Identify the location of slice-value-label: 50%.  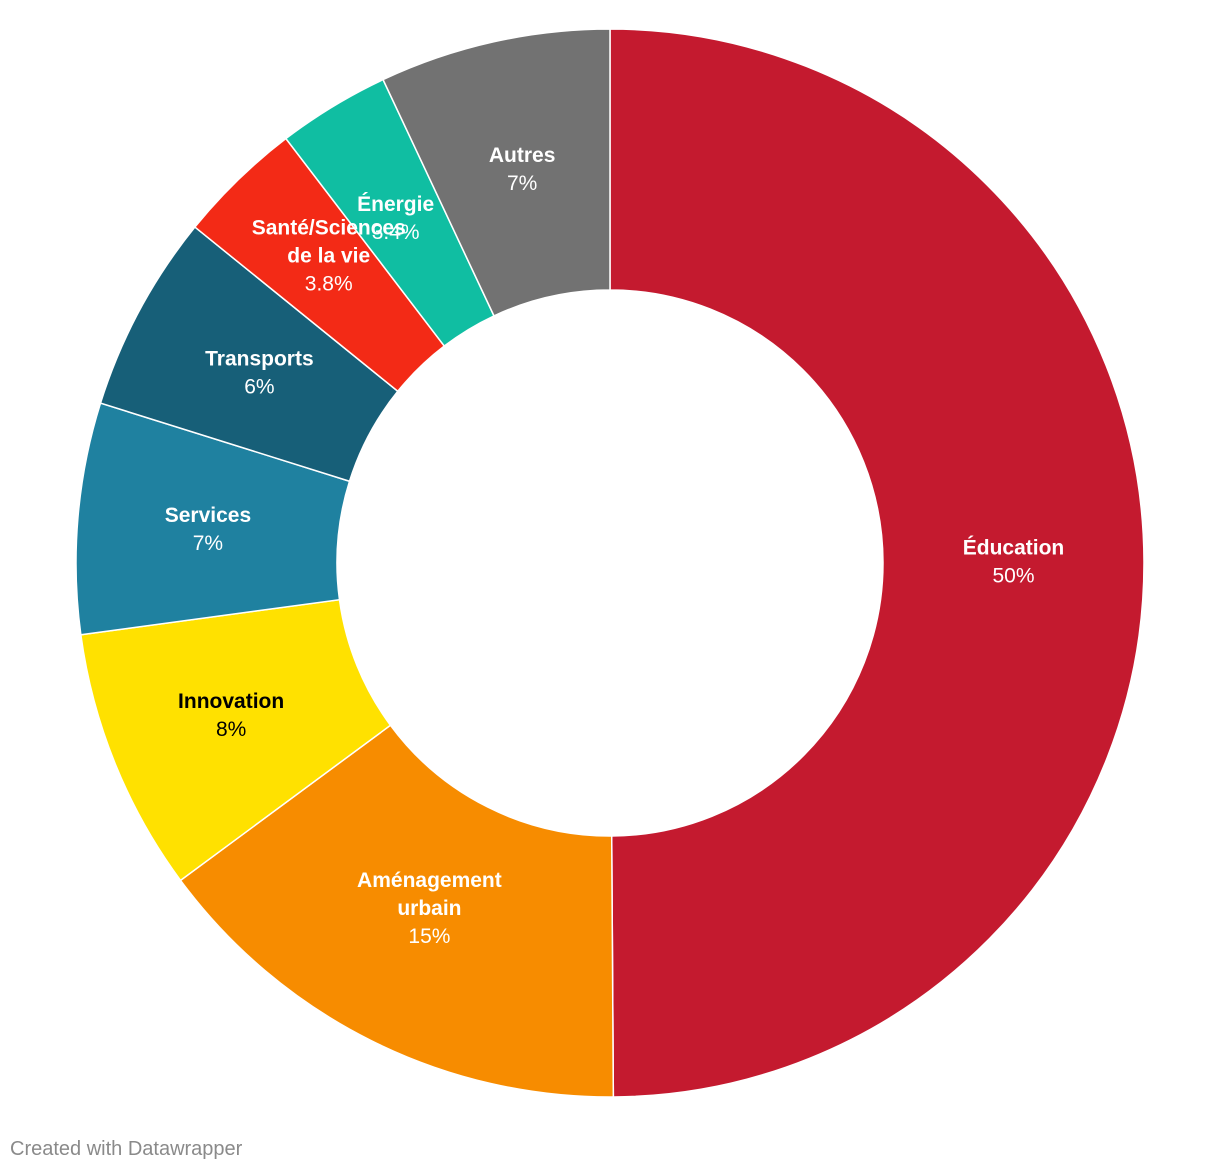
(1013, 576).